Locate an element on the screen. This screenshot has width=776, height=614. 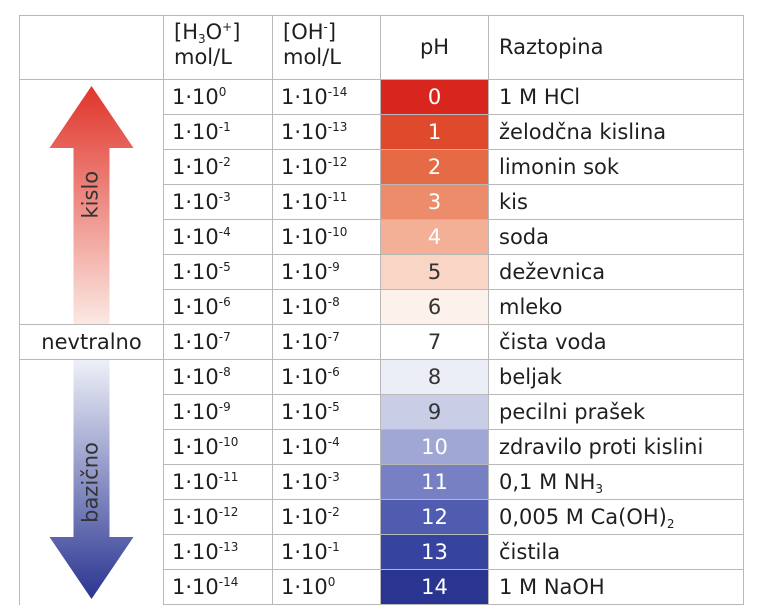
h3o-exponent: -7 is located at coordinates (224, 337).